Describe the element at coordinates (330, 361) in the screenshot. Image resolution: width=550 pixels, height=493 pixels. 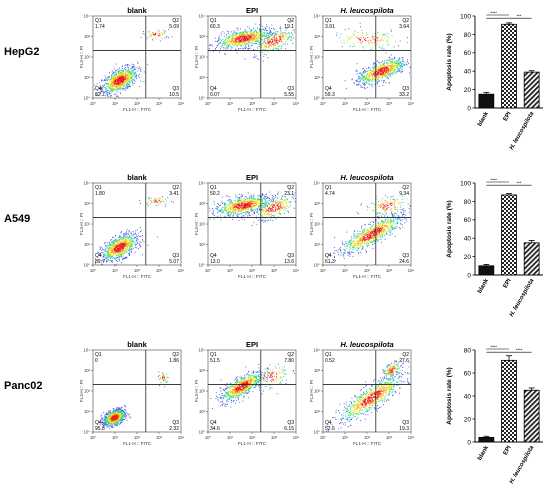
I see `quadrant-value-q1: 0.52` at that location.